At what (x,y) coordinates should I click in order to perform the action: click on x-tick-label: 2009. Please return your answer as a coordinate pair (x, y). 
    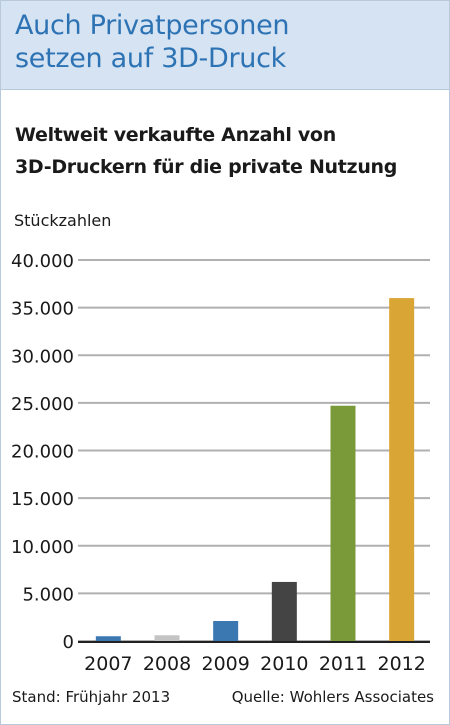
    Looking at the image, I should click on (225, 664).